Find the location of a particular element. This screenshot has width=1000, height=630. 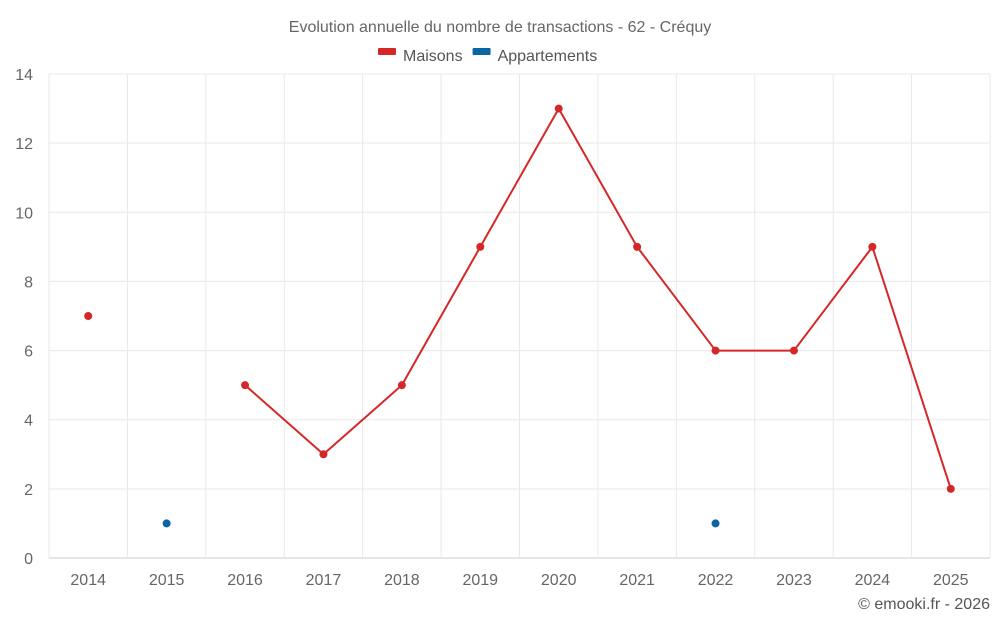

y-tick-label: 14 is located at coordinates (24, 75).